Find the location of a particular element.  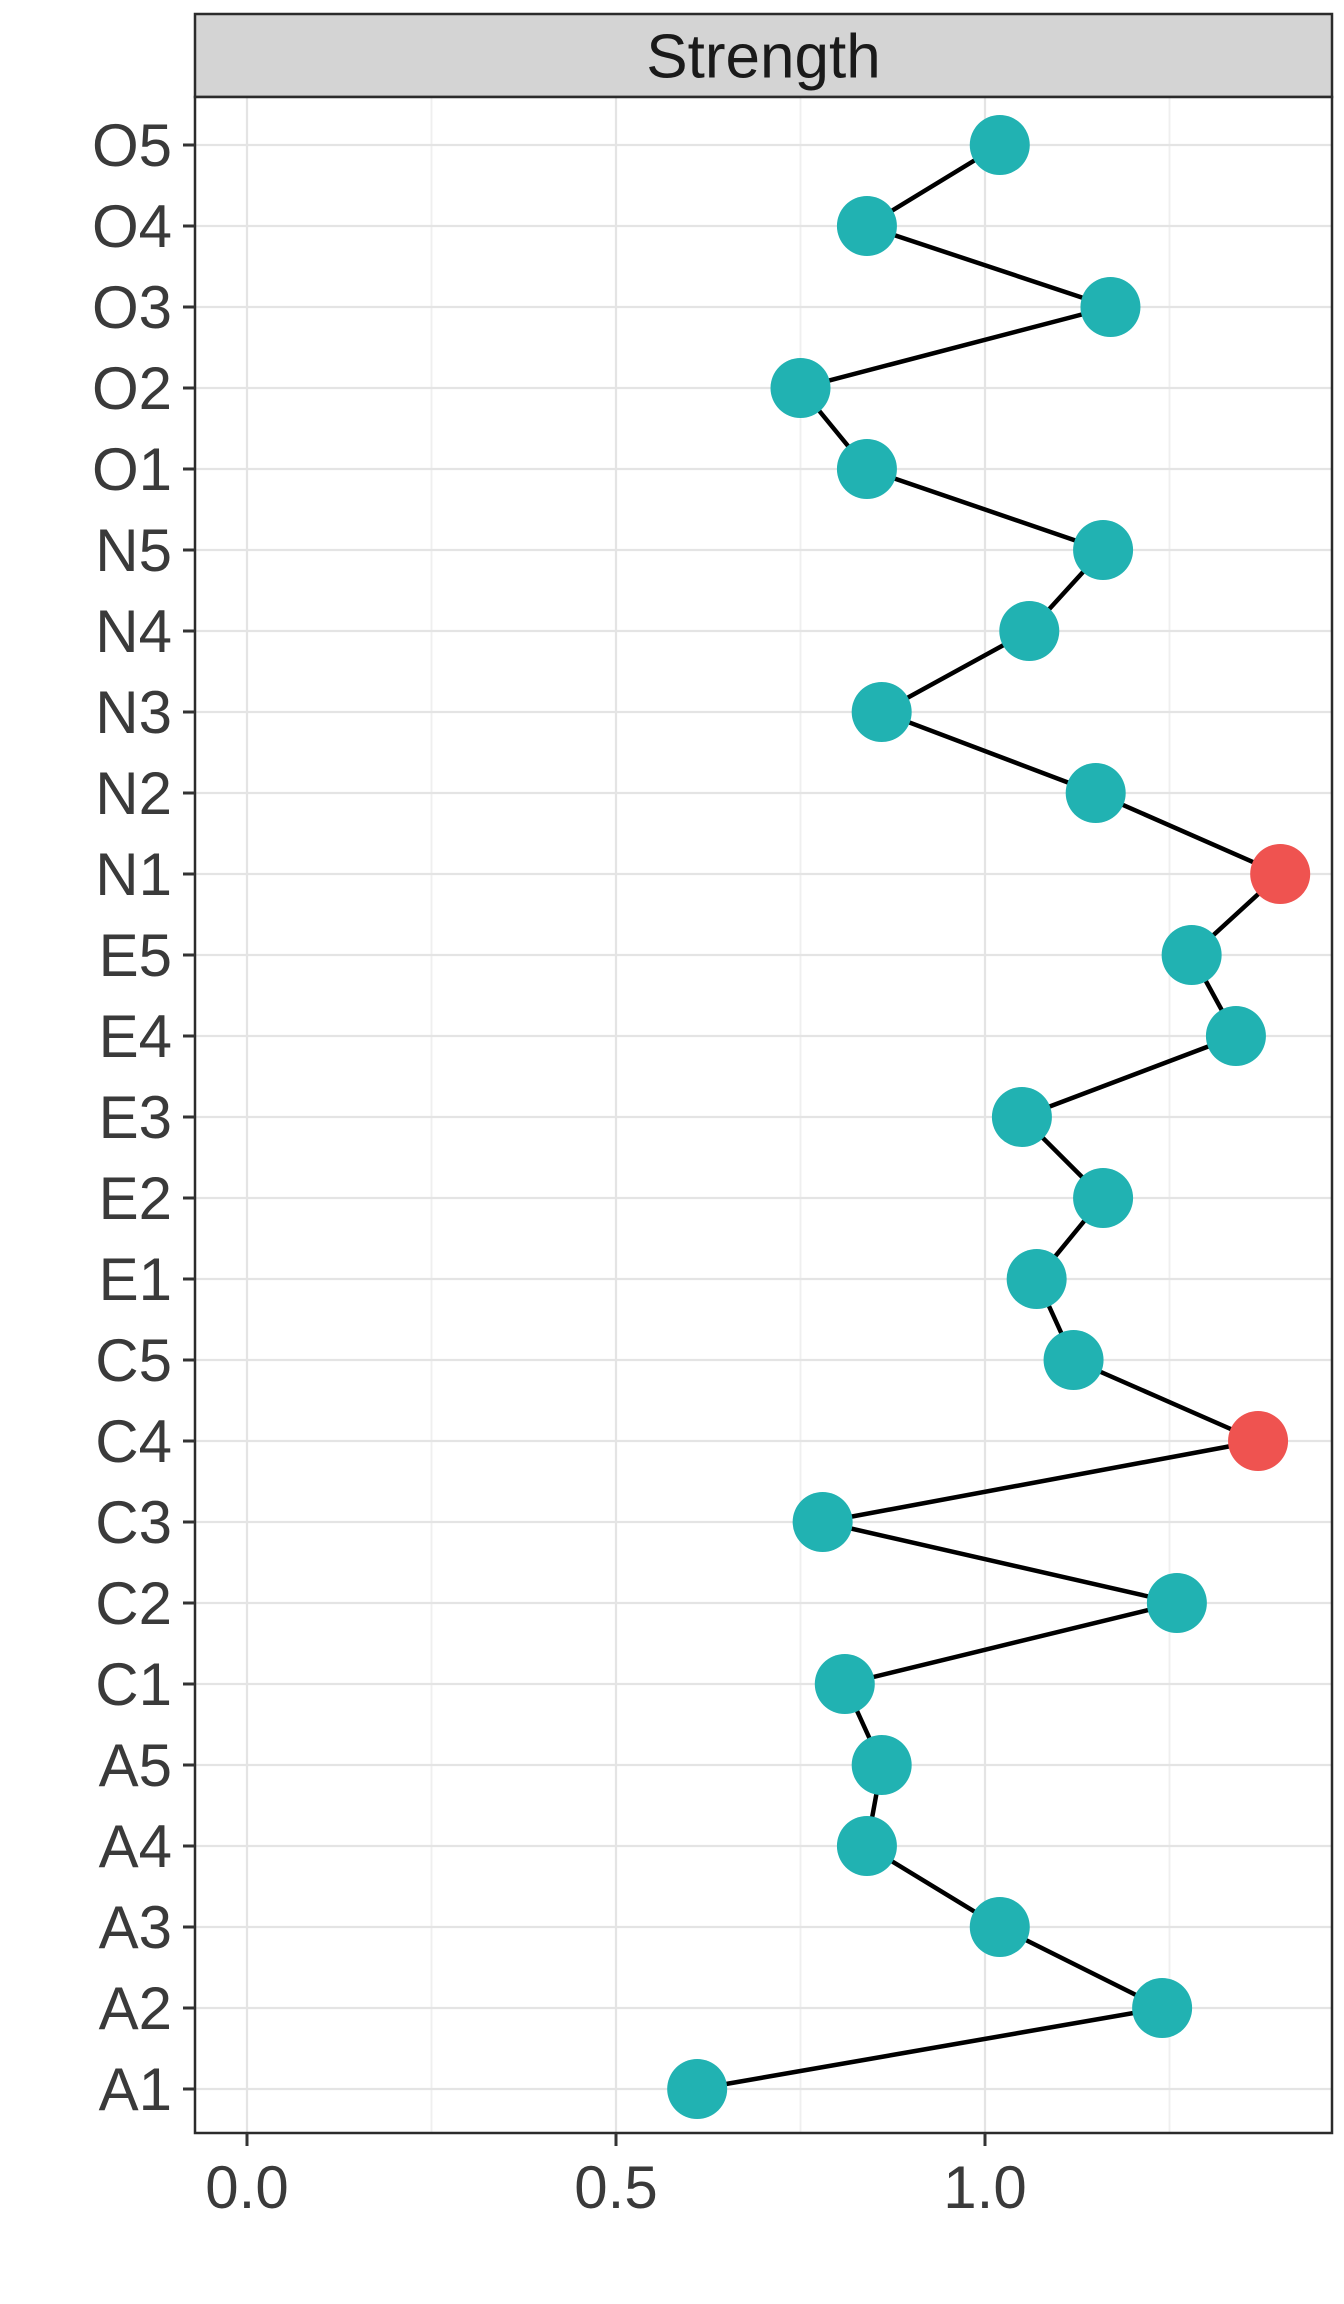

x-tick-label-0.5: 0.5 is located at coordinates (615, 2187).